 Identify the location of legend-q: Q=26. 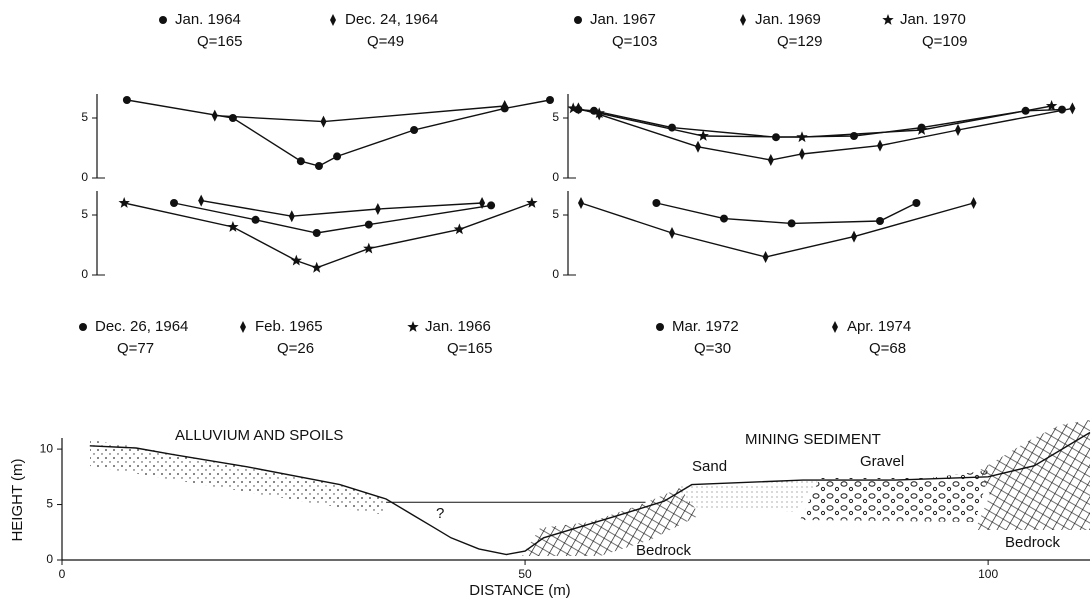
(295, 348).